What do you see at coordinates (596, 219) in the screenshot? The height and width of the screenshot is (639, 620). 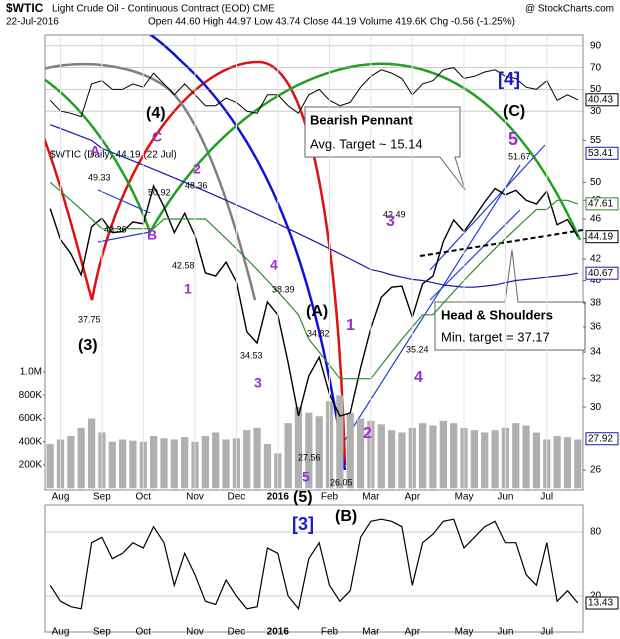 I see `y-tick-label: 46` at bounding box center [596, 219].